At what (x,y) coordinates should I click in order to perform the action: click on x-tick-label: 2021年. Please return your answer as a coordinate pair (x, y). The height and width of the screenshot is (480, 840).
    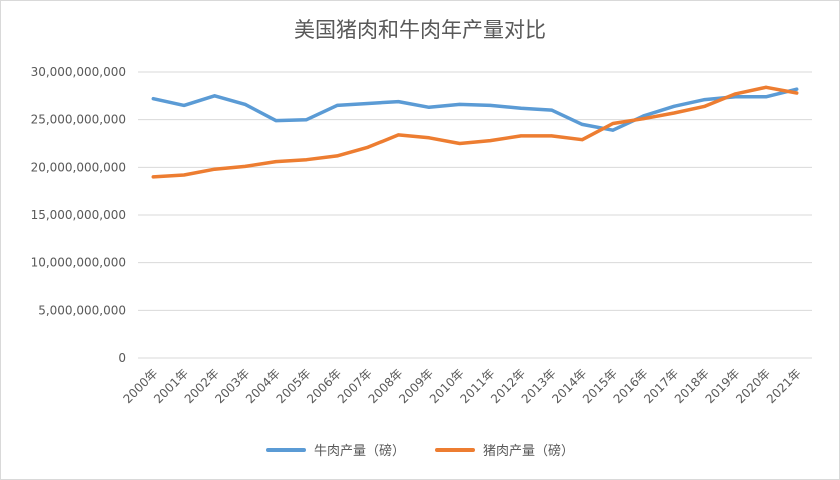
    Looking at the image, I should click on (784, 386).